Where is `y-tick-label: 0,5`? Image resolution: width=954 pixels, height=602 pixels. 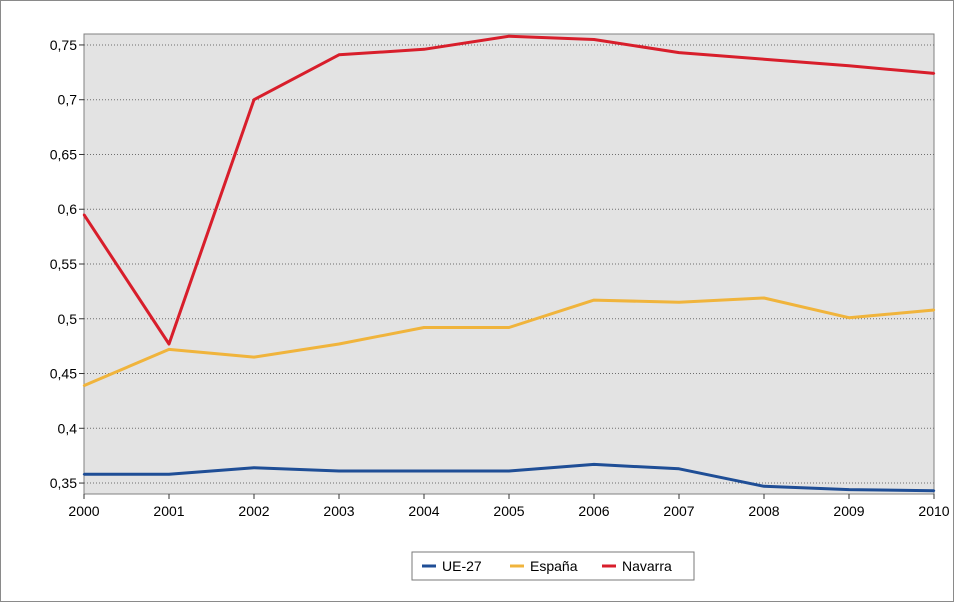
y-tick-label: 0,5 is located at coordinates (68, 319).